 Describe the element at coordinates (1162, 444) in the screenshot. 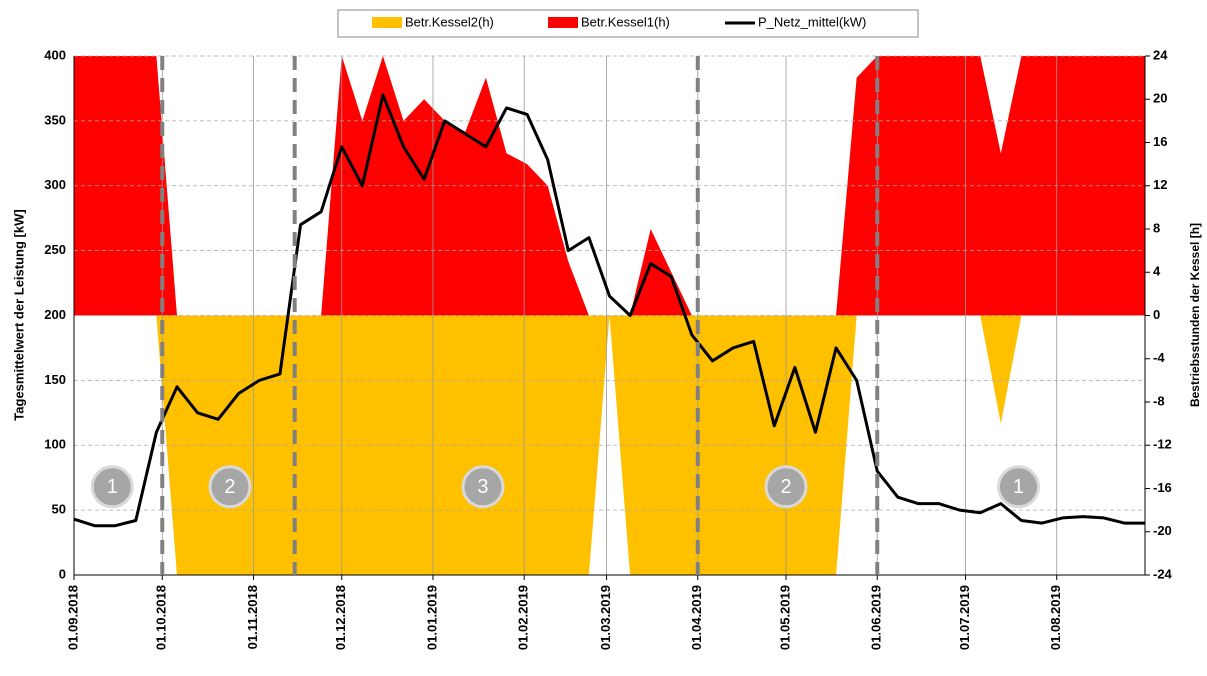

I see `y2-tick-label: -12` at that location.